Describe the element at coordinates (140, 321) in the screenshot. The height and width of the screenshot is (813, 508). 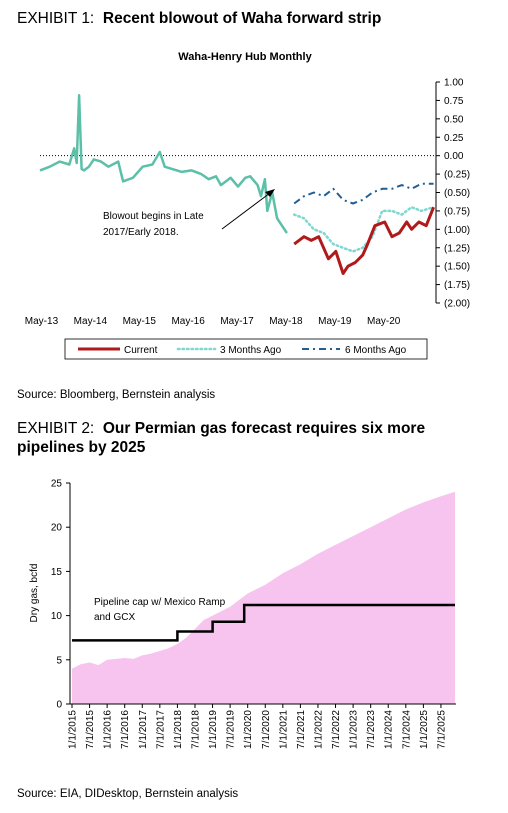
I see `chart1-x-tick-label: May-15` at that location.